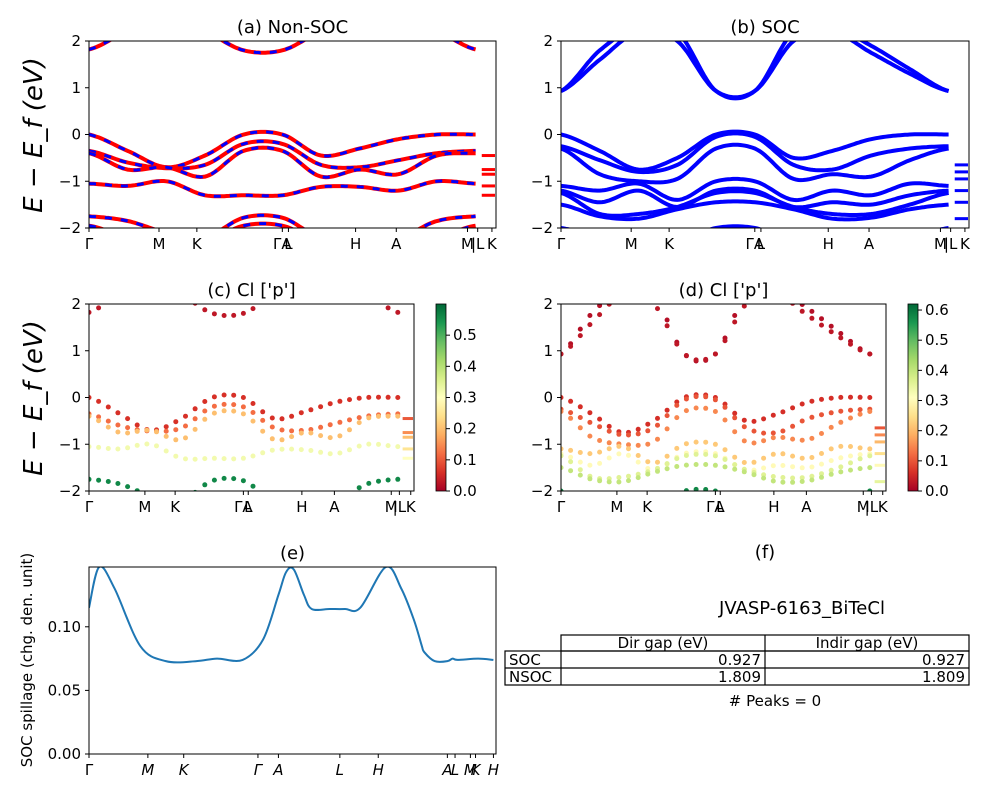 The height and width of the screenshot is (800, 1000). What do you see at coordinates (478, 244) in the screenshot?
I see `xtick-label: |L` at bounding box center [478, 244].